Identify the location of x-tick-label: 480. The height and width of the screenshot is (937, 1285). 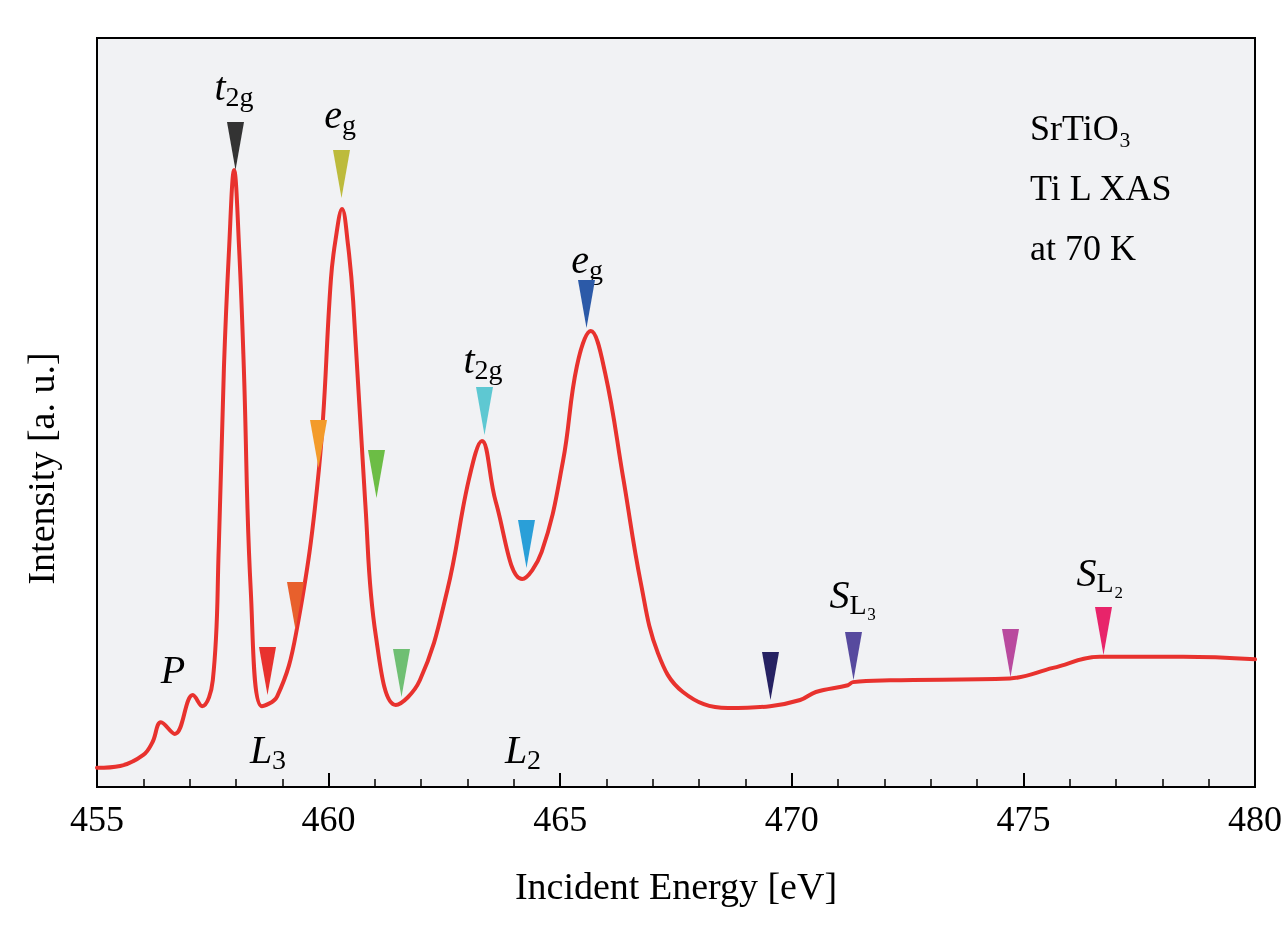
(1255, 819).